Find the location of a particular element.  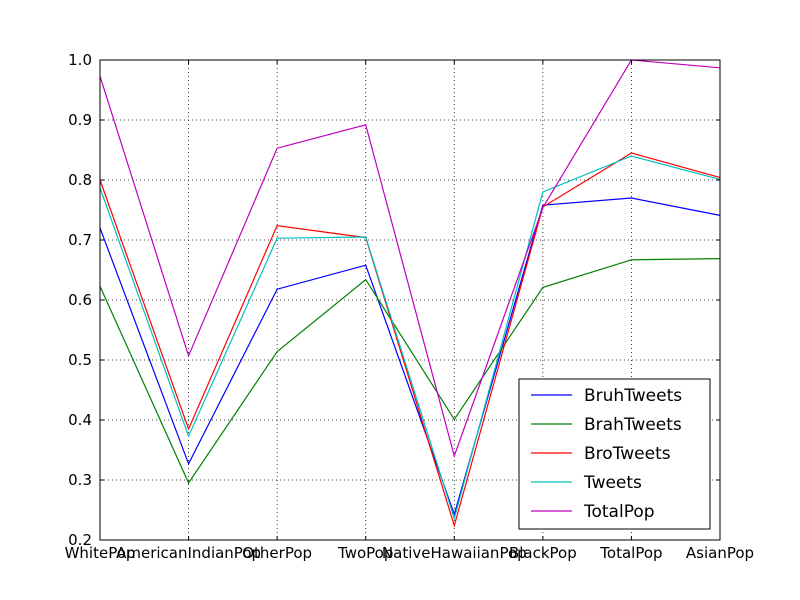

legend-label: BrahTweets is located at coordinates (633, 425).